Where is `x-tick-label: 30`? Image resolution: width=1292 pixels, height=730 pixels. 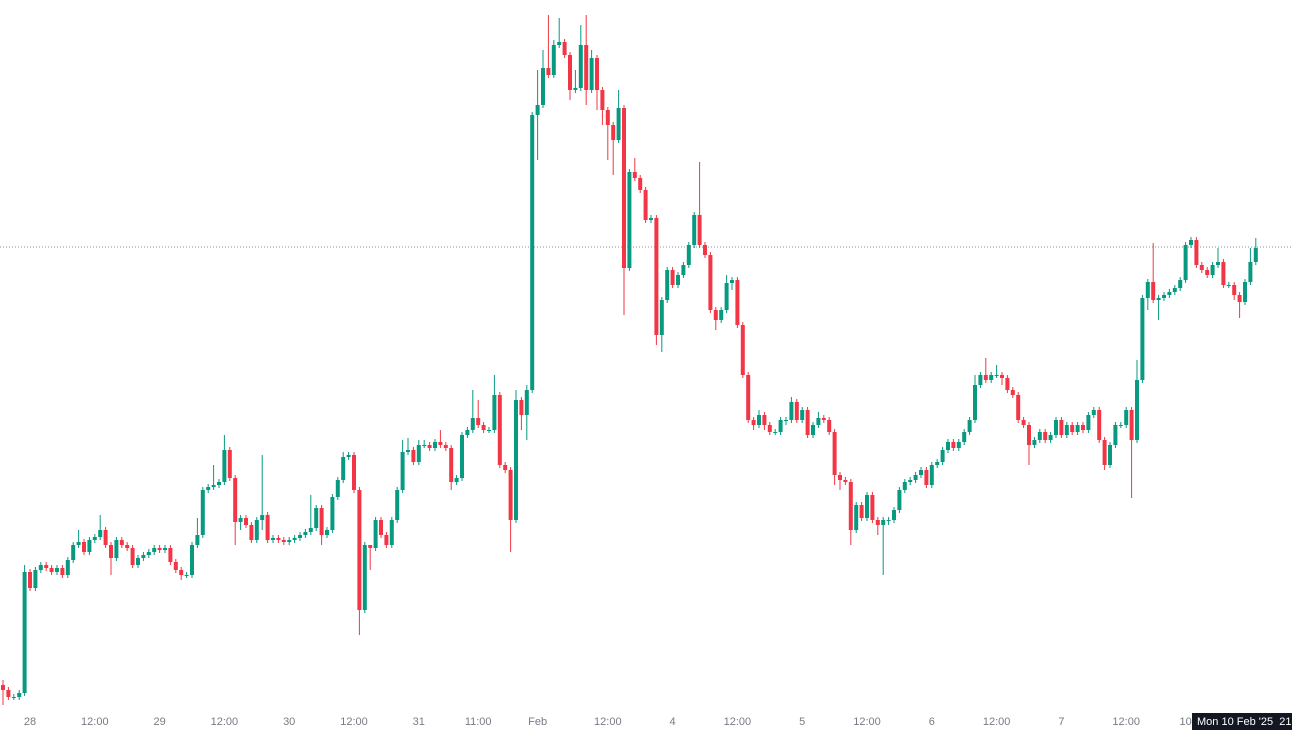 x-tick-label: 30 is located at coordinates (289, 722).